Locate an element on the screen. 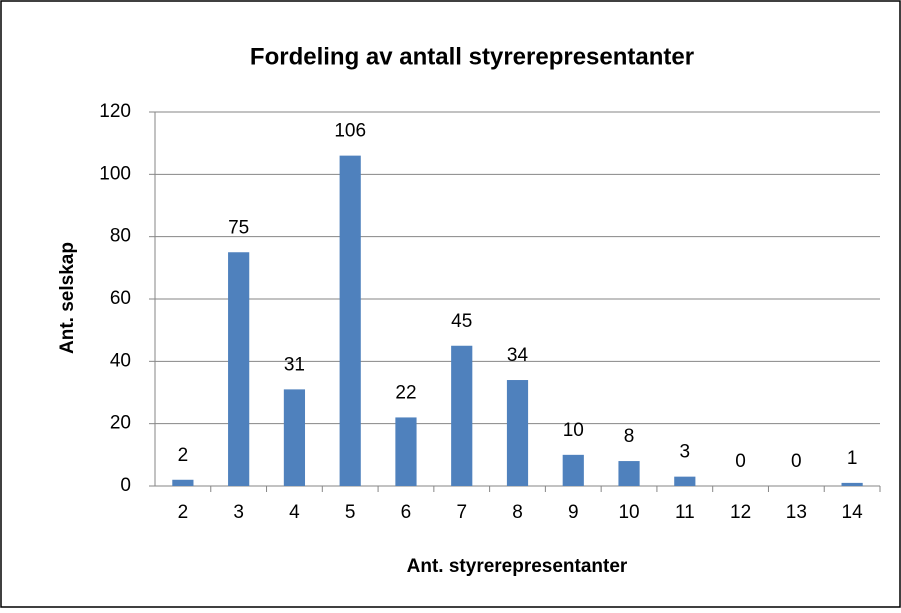  x-tick-label: 12 is located at coordinates (740, 512).